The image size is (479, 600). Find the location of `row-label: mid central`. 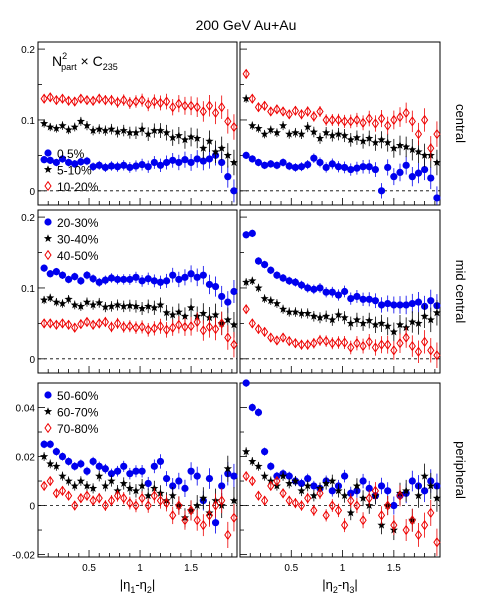

row-label: mid central is located at coordinates (460, 292).